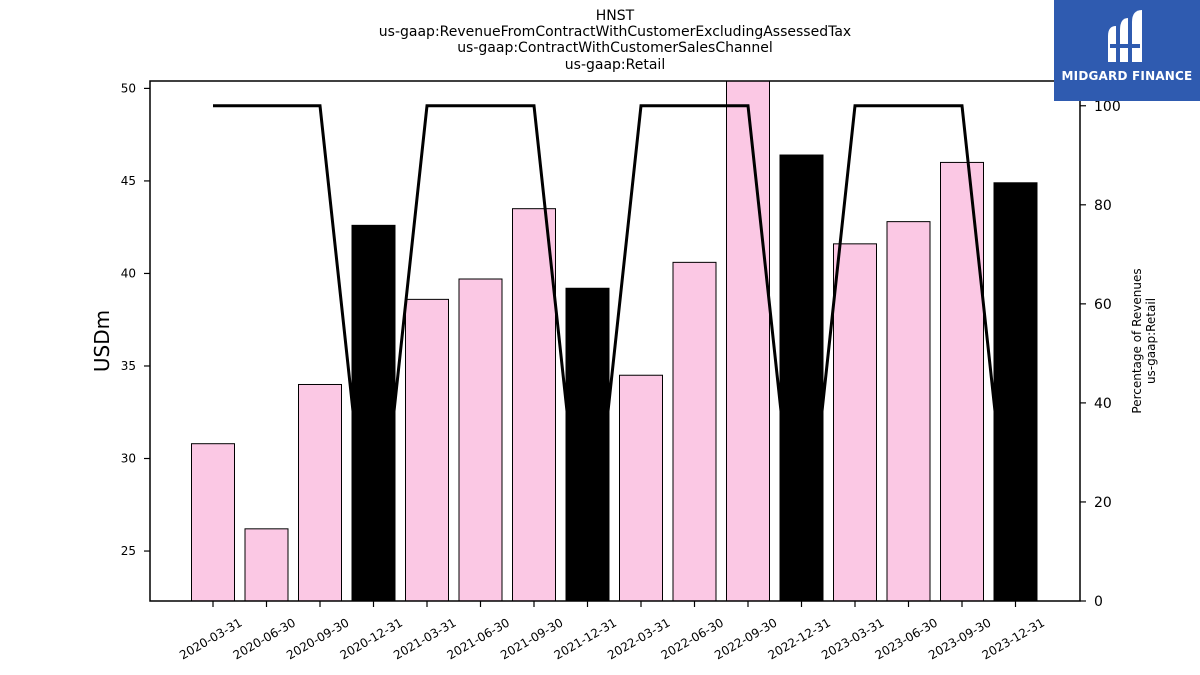  What do you see at coordinates (615, 65) in the screenshot?
I see `title-line-4: us-gaap:Retail` at bounding box center [615, 65].